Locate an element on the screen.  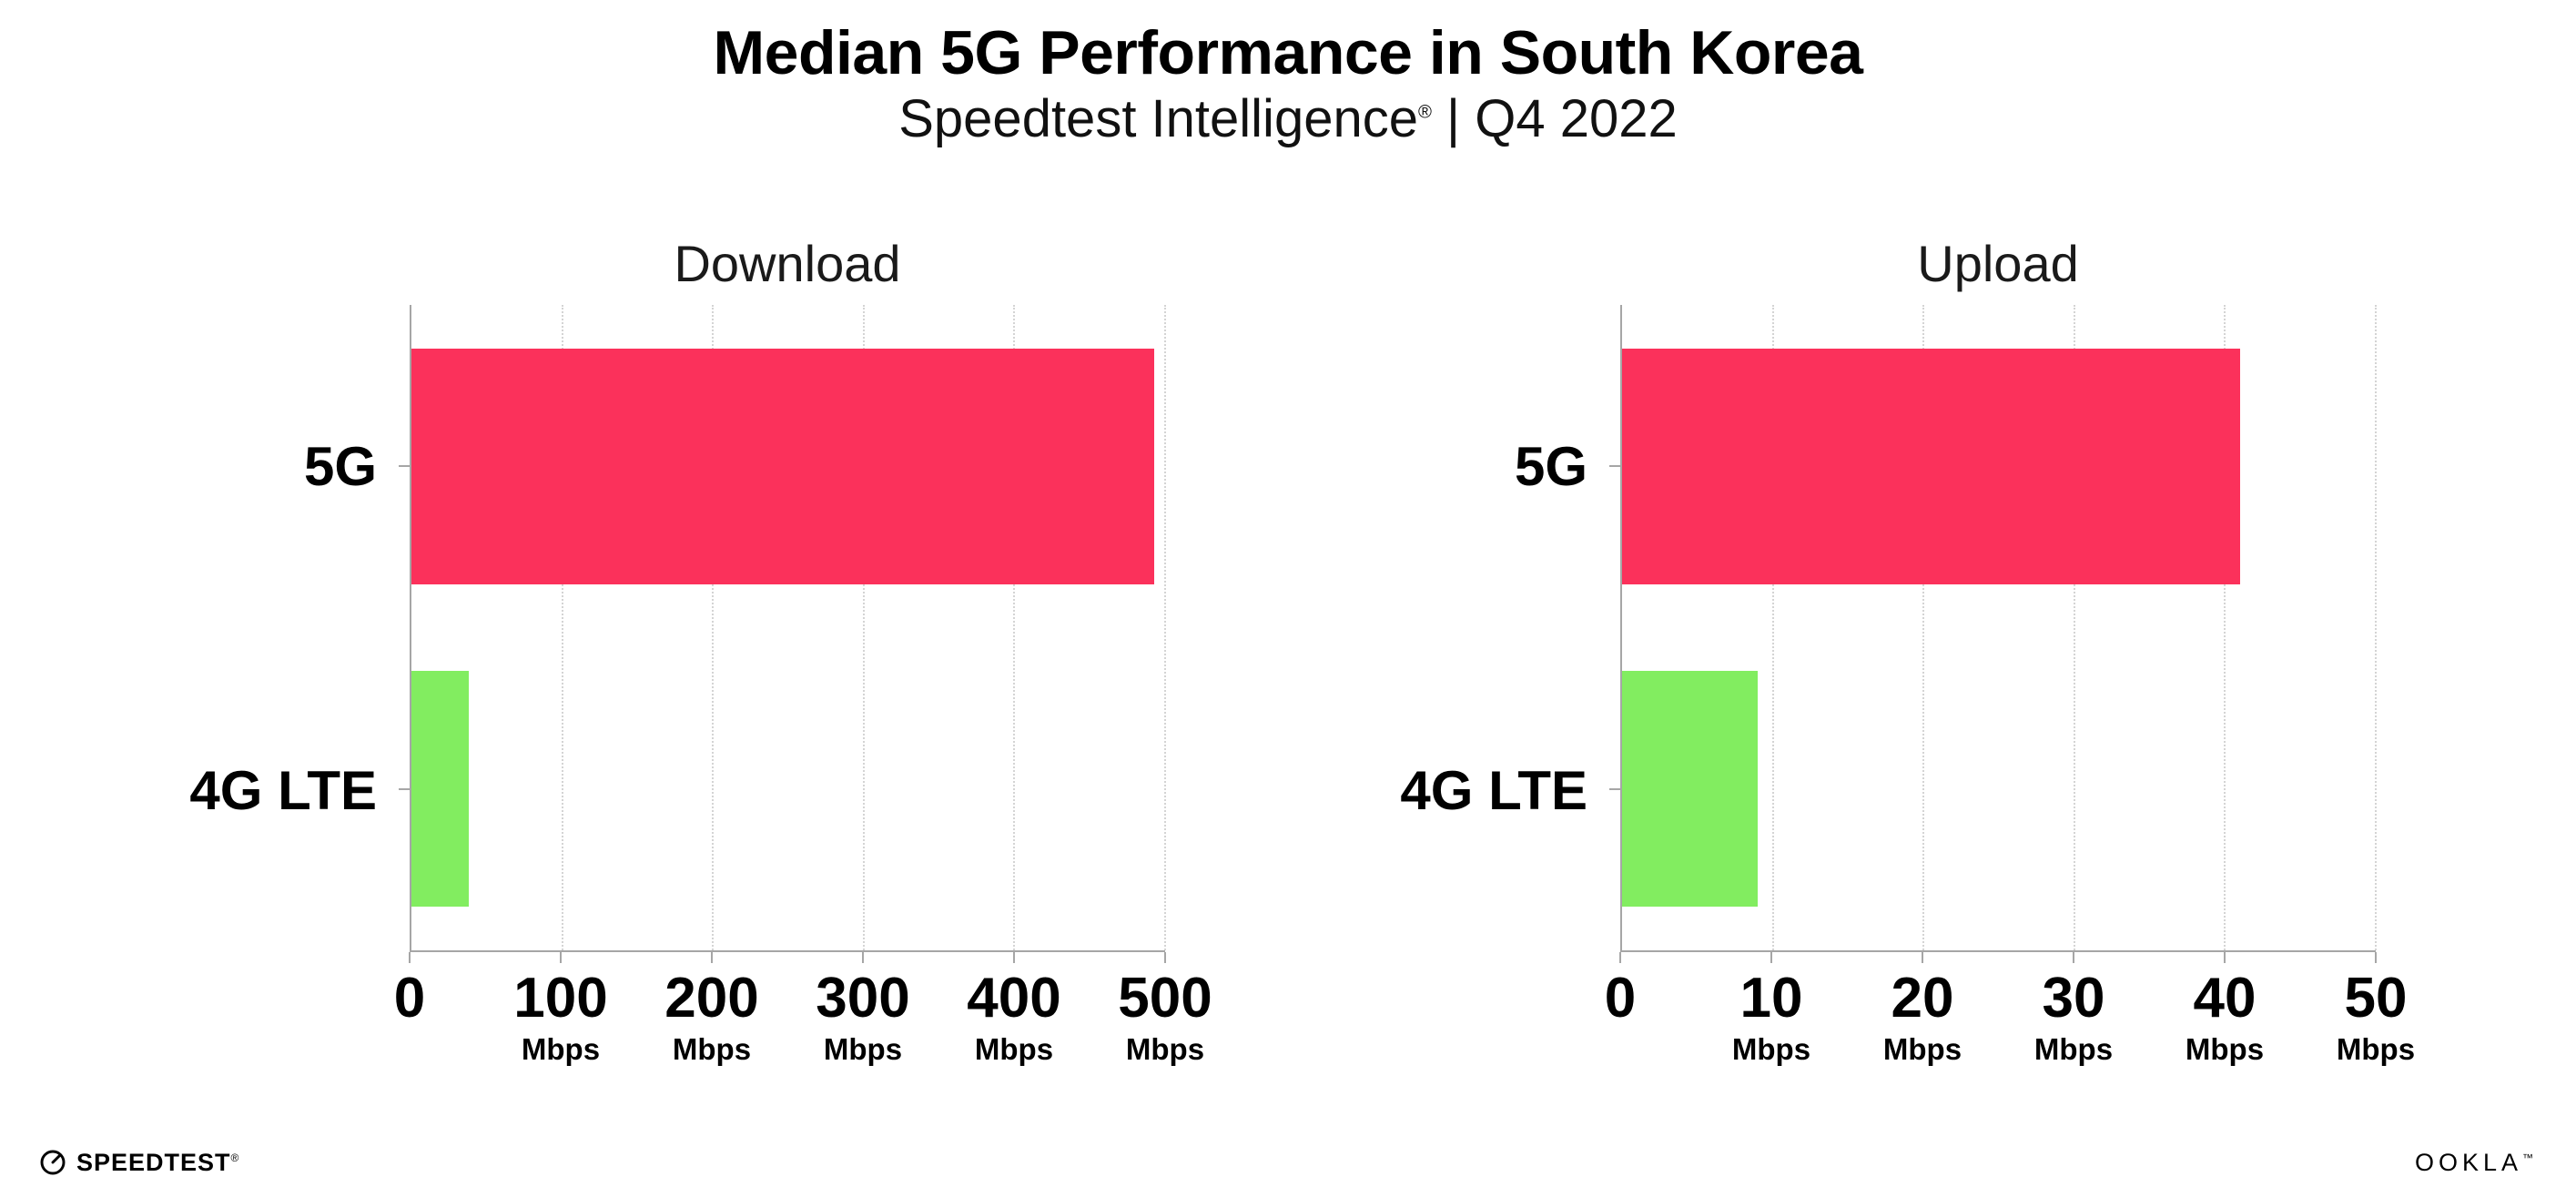
speedtest-registered-mark: ® is located at coordinates (235, 1157).